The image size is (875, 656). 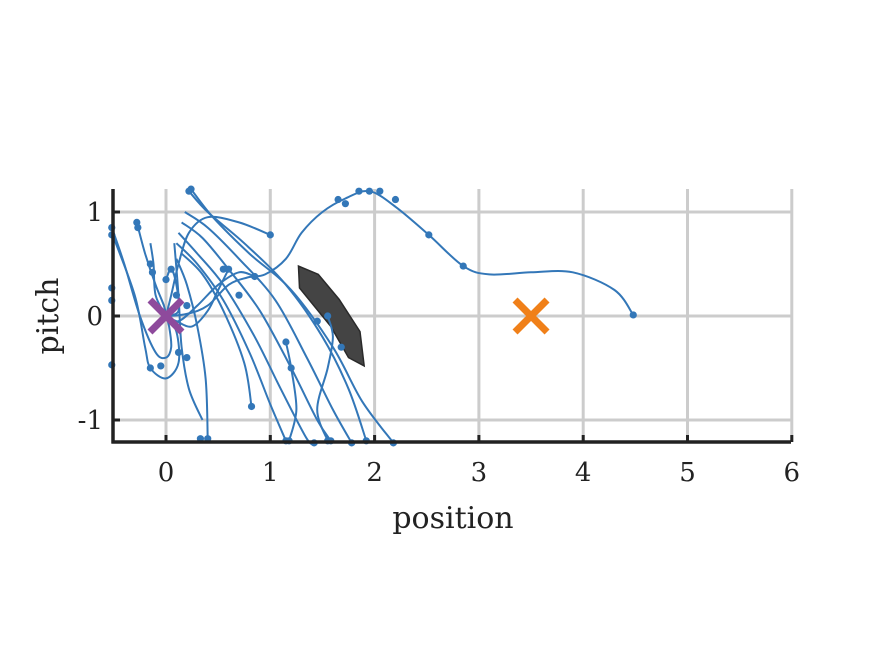 I want to click on x-tick-label: 0, so click(x=166, y=473).